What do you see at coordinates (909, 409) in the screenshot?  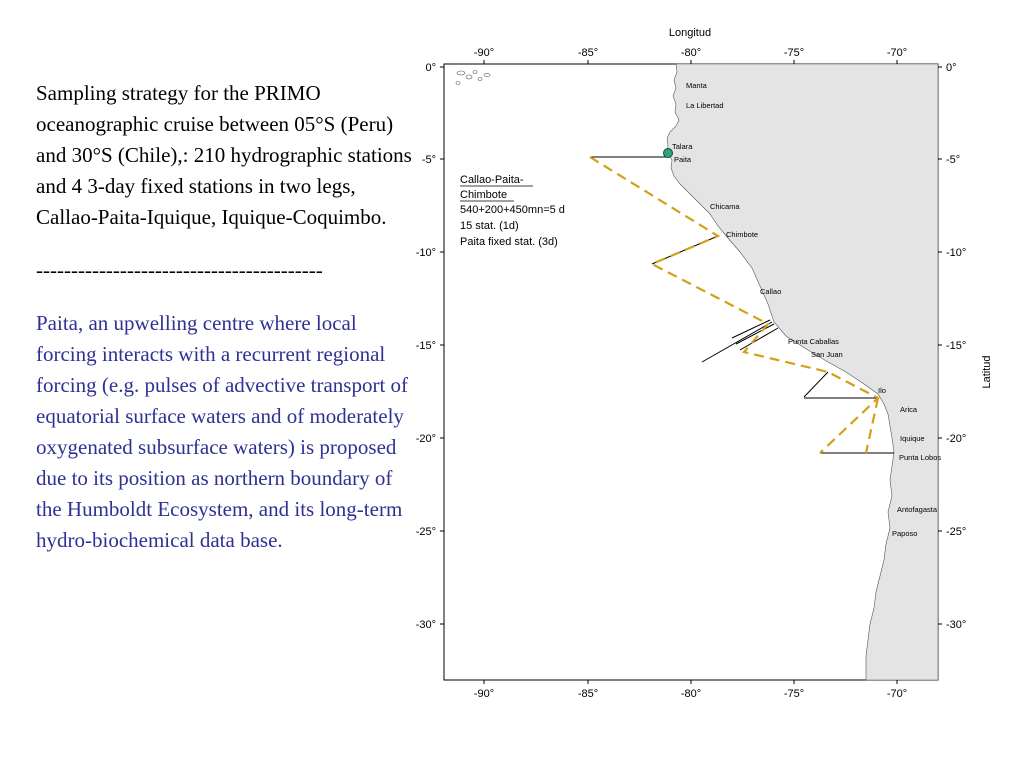 I see `place-label: Arica` at bounding box center [909, 409].